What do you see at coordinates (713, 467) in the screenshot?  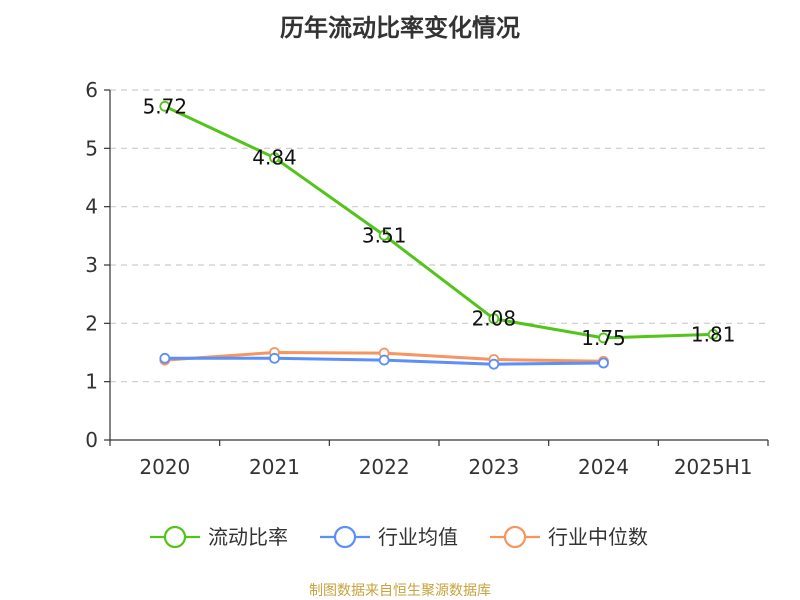 I see `x-tick-label: 2025H1` at bounding box center [713, 467].